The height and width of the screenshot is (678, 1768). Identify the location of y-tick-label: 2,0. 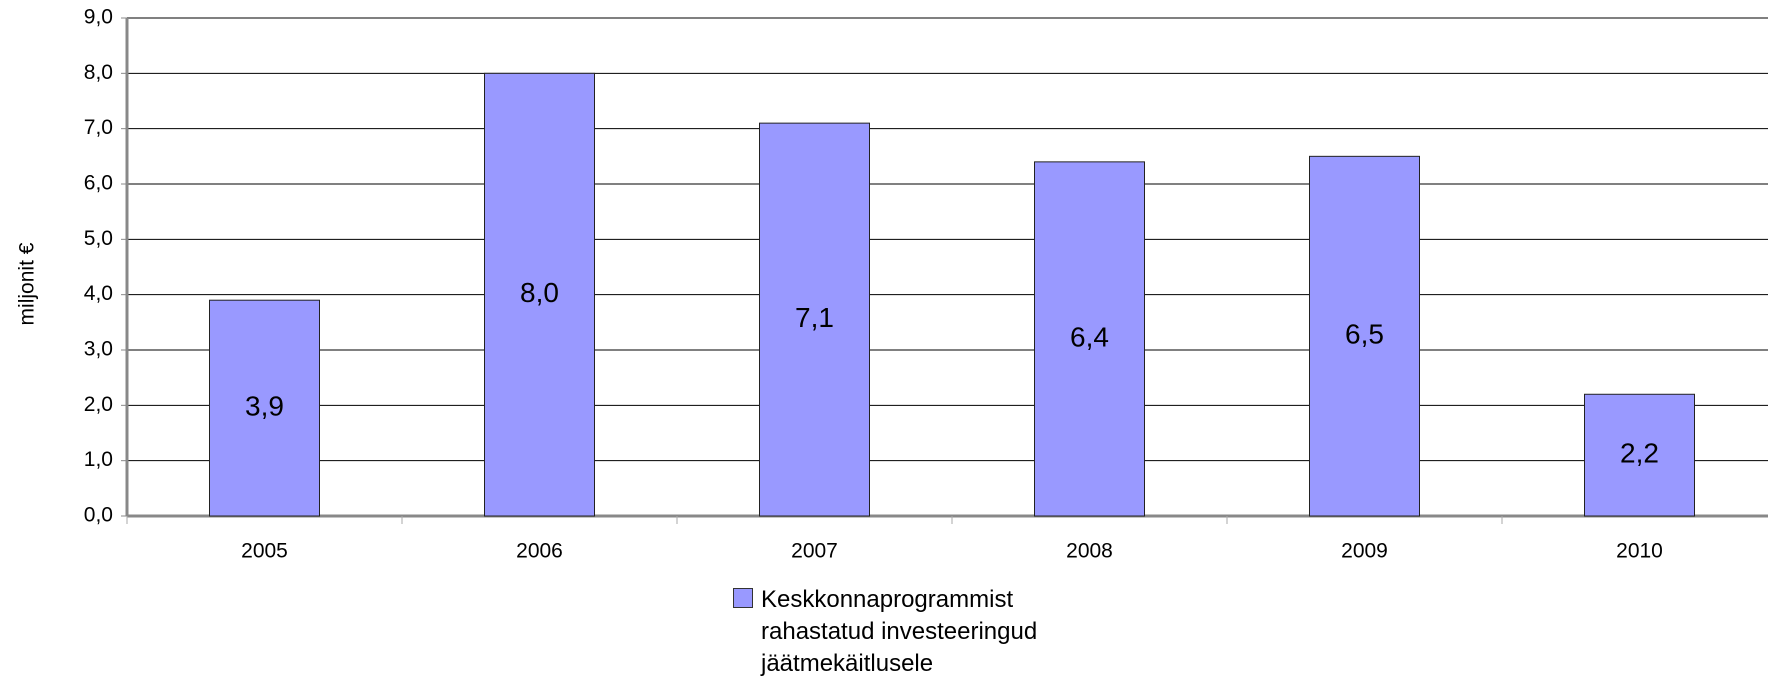
(98, 404).